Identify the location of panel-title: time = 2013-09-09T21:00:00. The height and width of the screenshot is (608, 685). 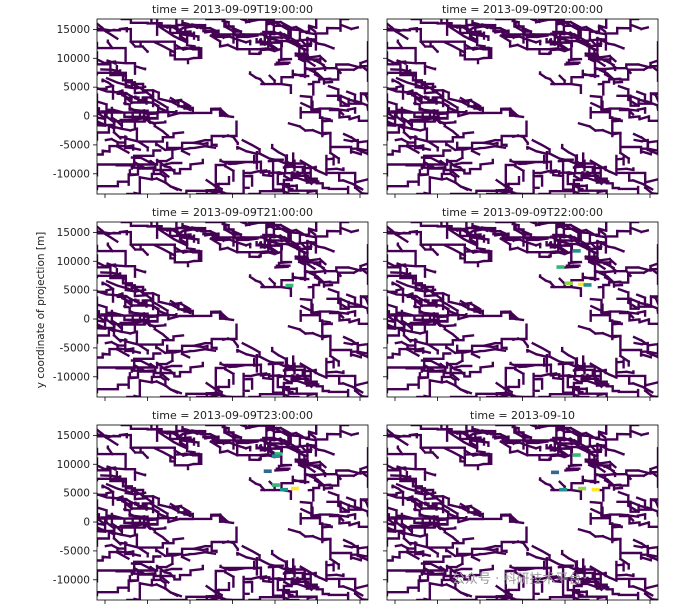
(232, 212).